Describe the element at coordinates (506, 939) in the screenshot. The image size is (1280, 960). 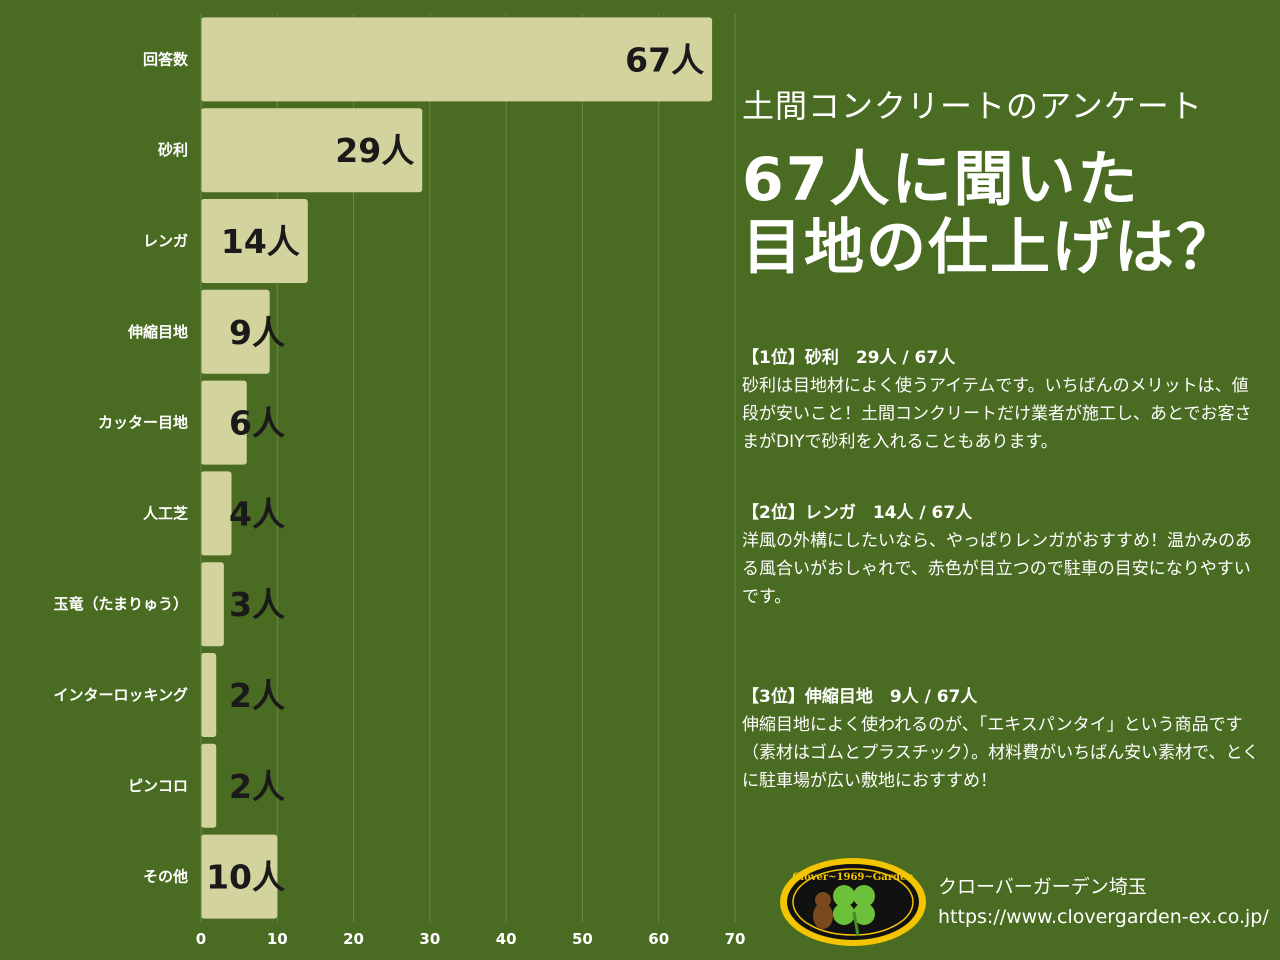
I see `x-tick-label: 40` at that location.